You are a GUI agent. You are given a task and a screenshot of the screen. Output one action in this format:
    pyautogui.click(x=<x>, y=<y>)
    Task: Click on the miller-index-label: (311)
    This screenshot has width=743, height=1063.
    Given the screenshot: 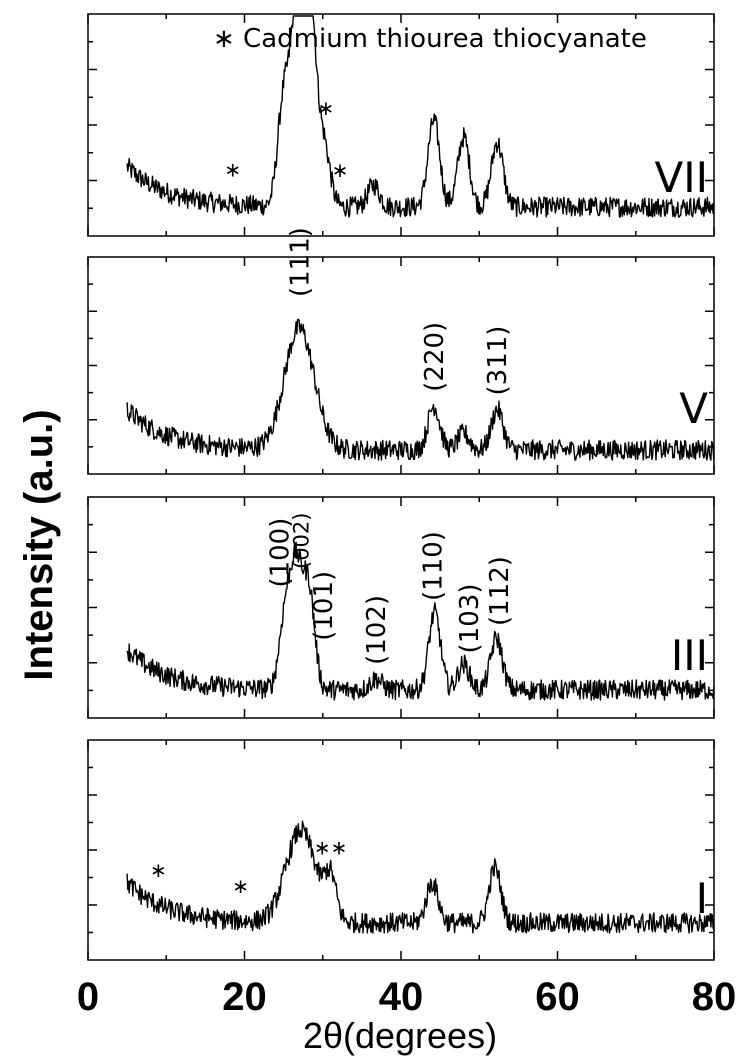 What is the action you would take?
    pyautogui.click(x=498, y=361)
    